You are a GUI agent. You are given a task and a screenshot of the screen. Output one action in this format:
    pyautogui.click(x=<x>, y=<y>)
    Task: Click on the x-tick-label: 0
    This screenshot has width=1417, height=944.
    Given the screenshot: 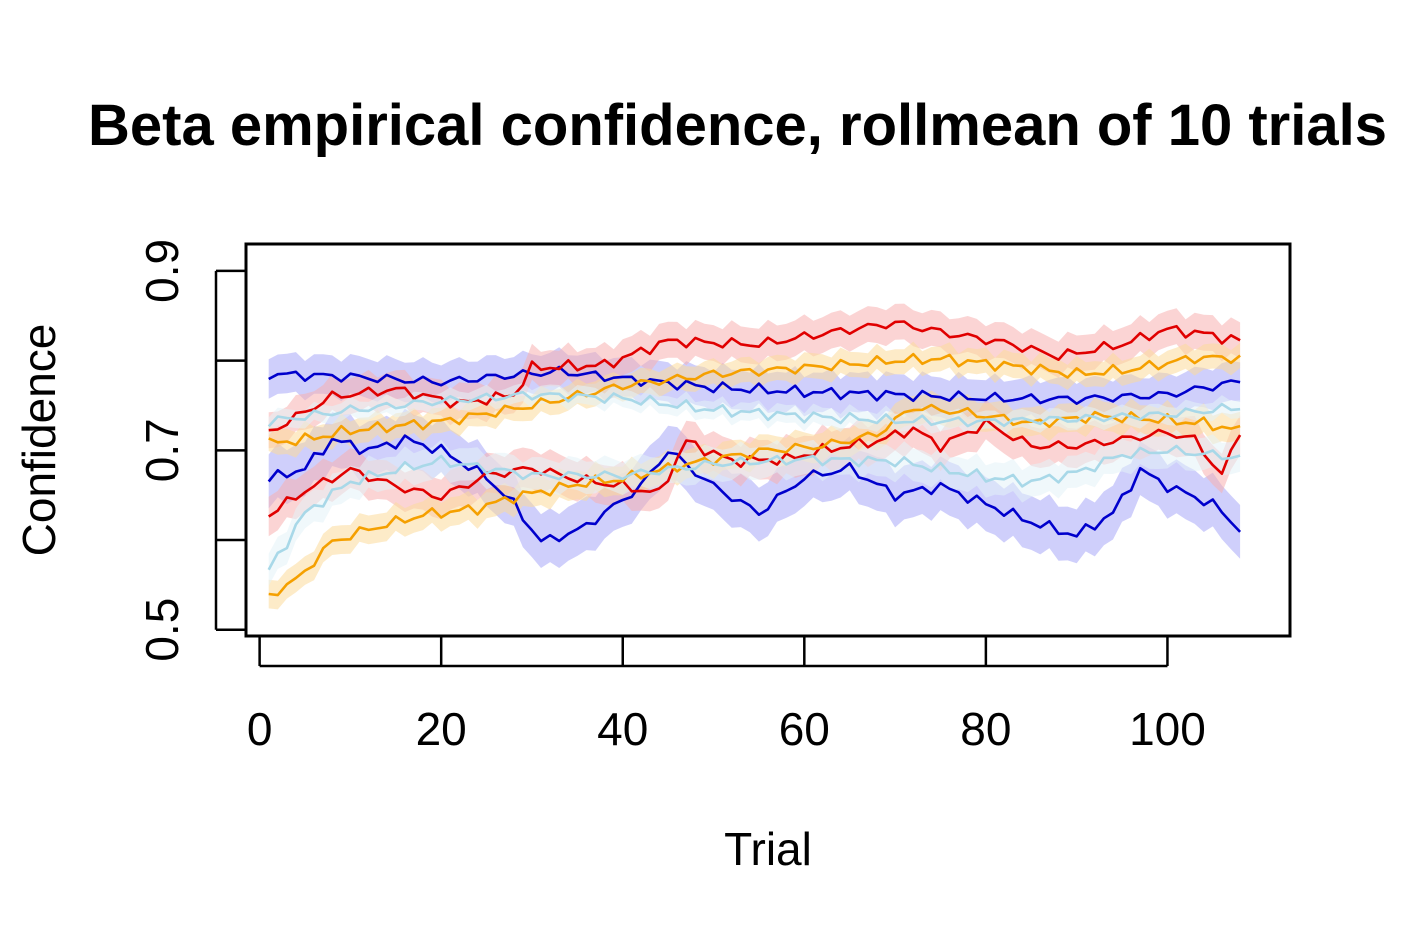 What is the action you would take?
    pyautogui.click(x=260, y=729)
    